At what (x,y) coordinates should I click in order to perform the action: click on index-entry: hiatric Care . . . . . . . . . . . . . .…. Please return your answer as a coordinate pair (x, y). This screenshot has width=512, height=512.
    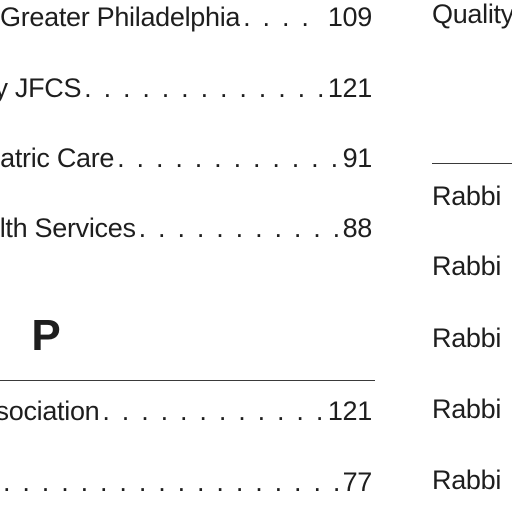
    Looking at the image, I should click on (186, 158).